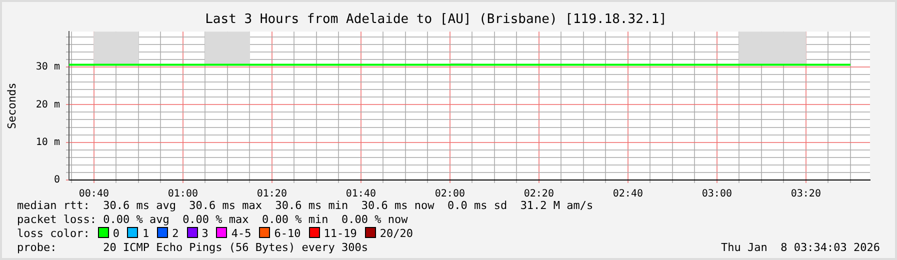 The height and width of the screenshot is (260, 897). What do you see at coordinates (340, 233) in the screenshot?
I see `text: 11-19` at bounding box center [340, 233].